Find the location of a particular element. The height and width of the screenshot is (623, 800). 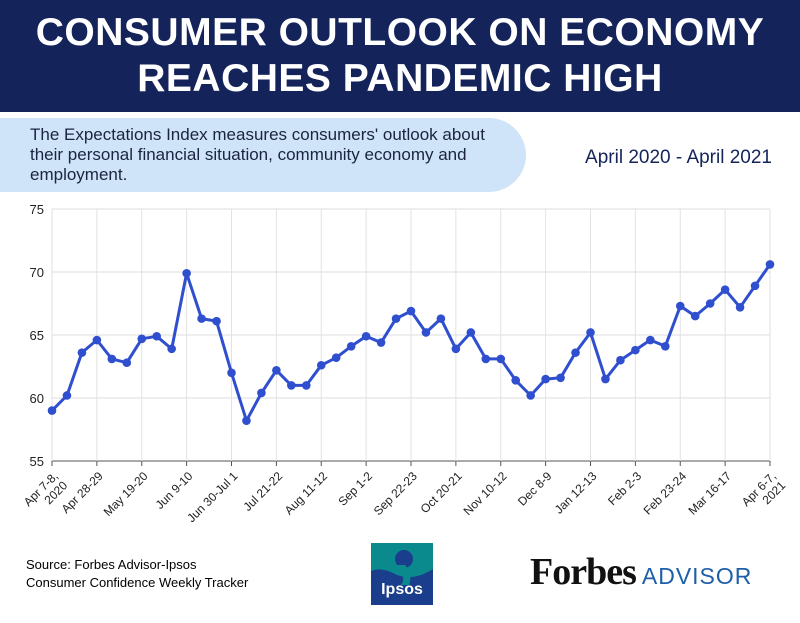

page-title-line-2: REACHES PANDEMIC HIGH is located at coordinates (400, 78).